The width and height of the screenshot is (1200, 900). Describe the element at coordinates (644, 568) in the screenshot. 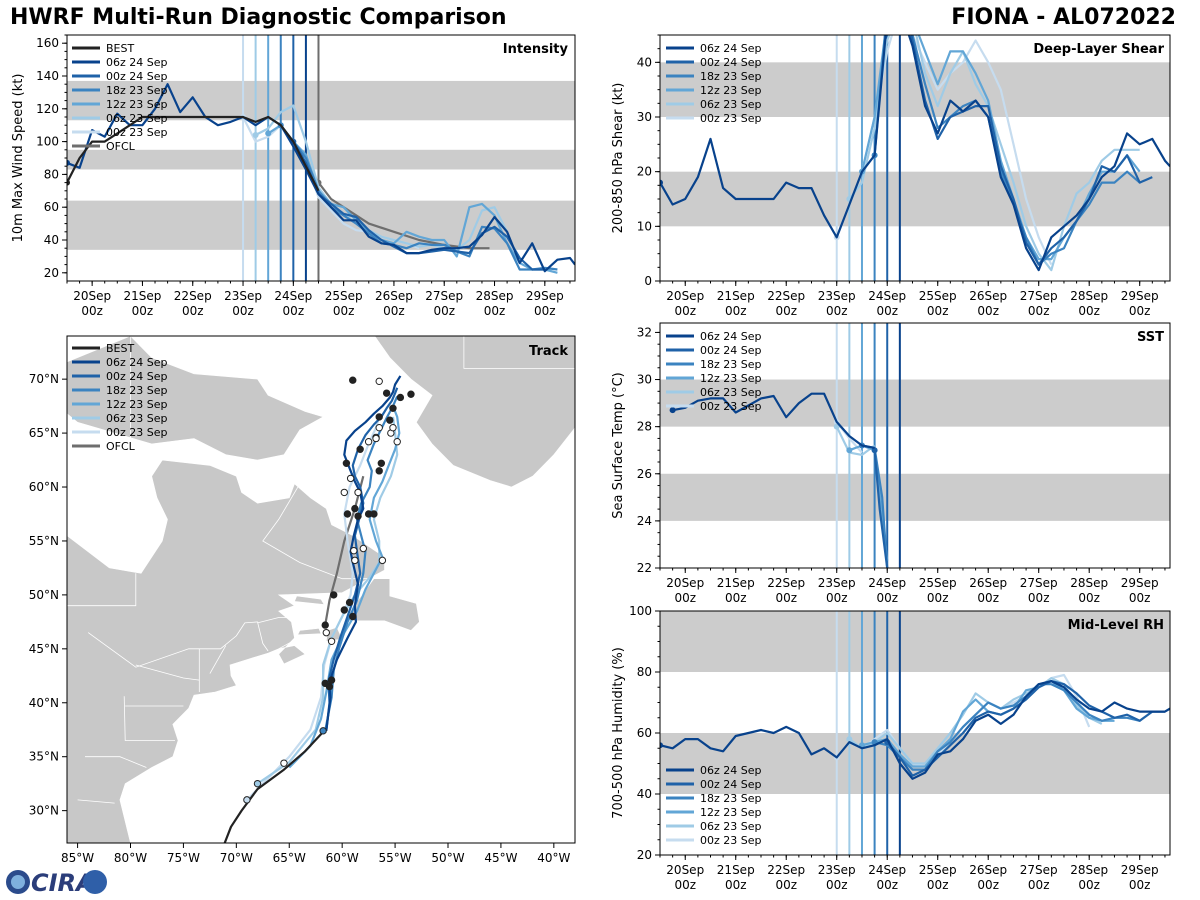

I see `y-tick-label: 22` at that location.